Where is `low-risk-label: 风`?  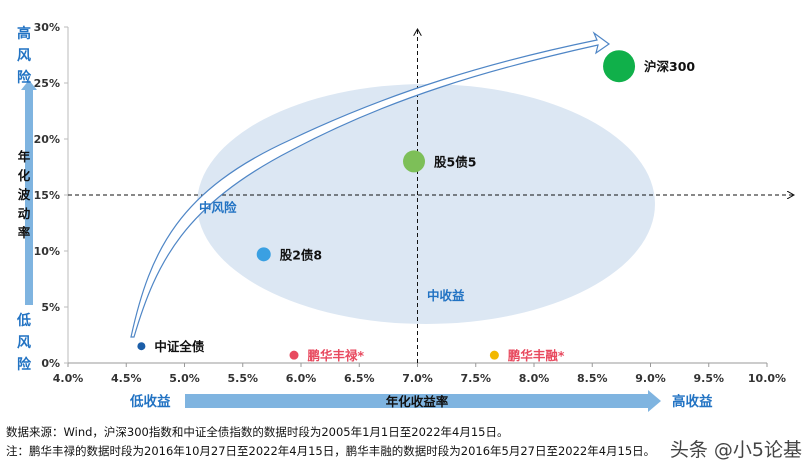 low-risk-label: 风 is located at coordinates (24, 343).